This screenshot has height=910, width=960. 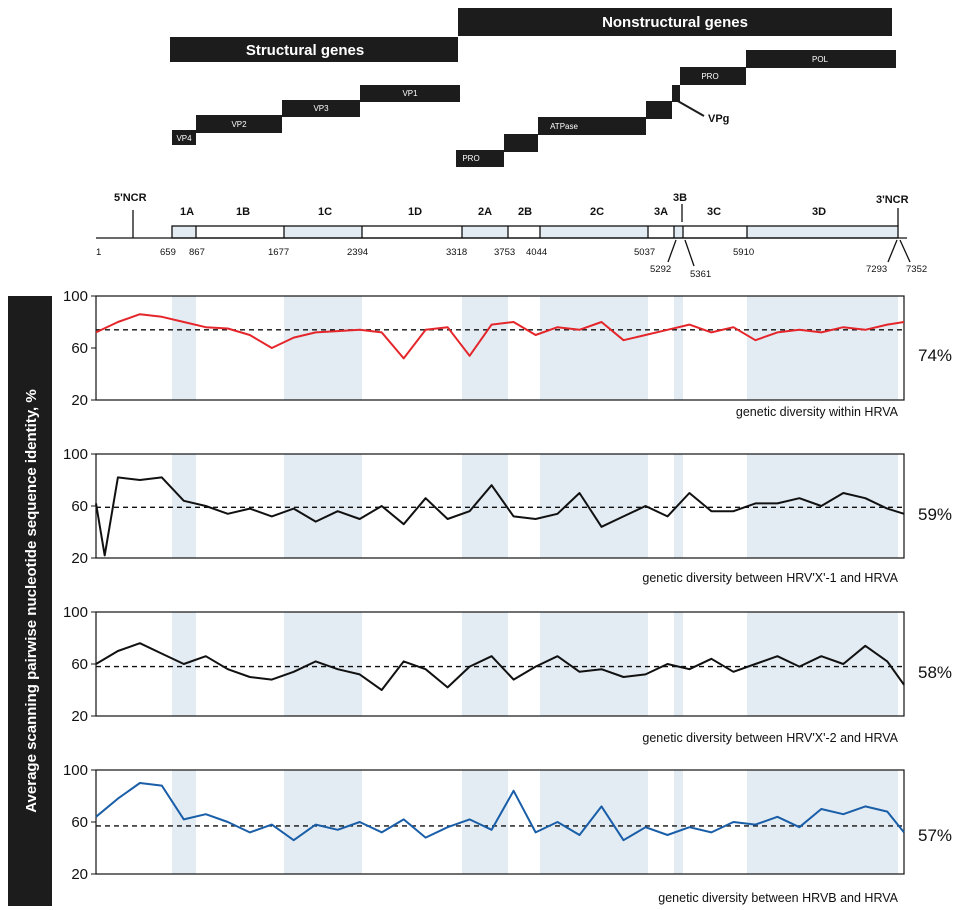 What do you see at coordinates (75, 296) in the screenshot?
I see `y-tick-label-0-0: 100` at bounding box center [75, 296].